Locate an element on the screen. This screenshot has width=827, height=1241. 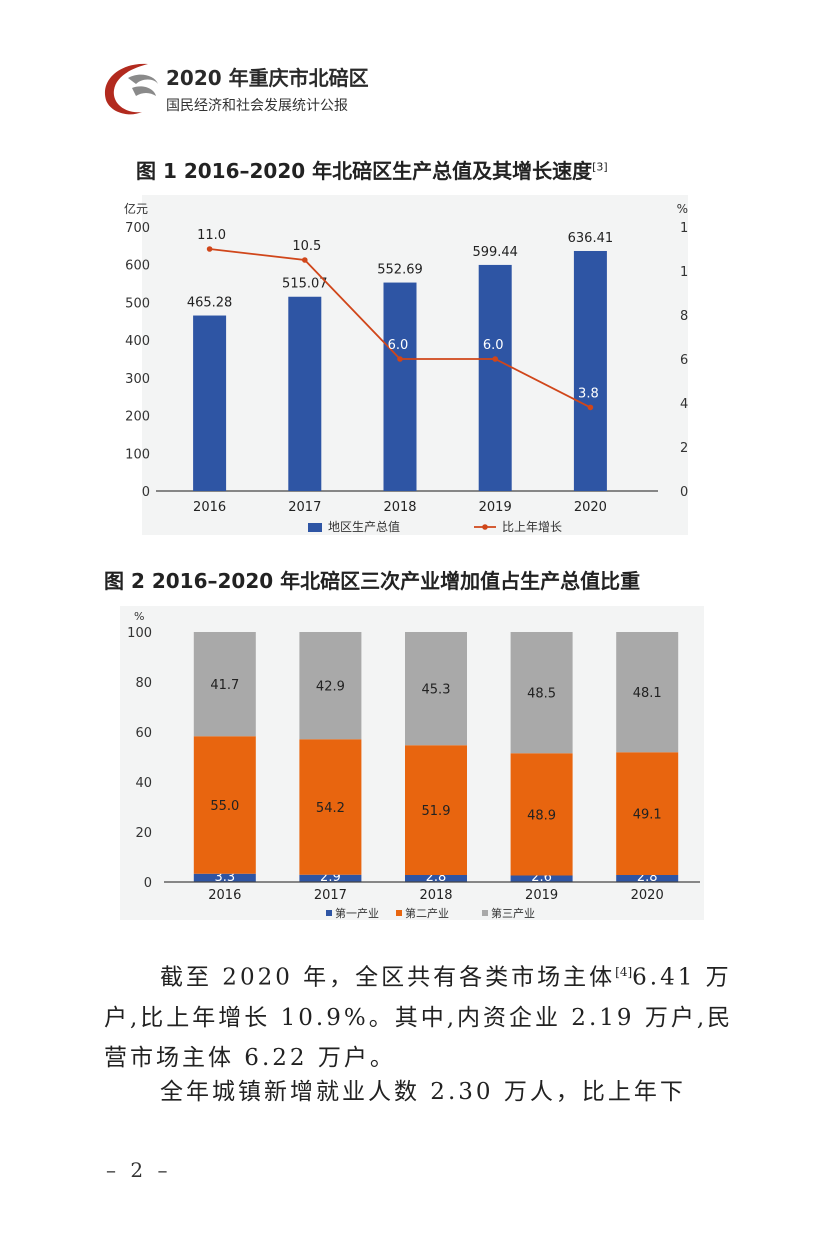
share-bar-label: 45.3 is located at coordinates (436, 690).